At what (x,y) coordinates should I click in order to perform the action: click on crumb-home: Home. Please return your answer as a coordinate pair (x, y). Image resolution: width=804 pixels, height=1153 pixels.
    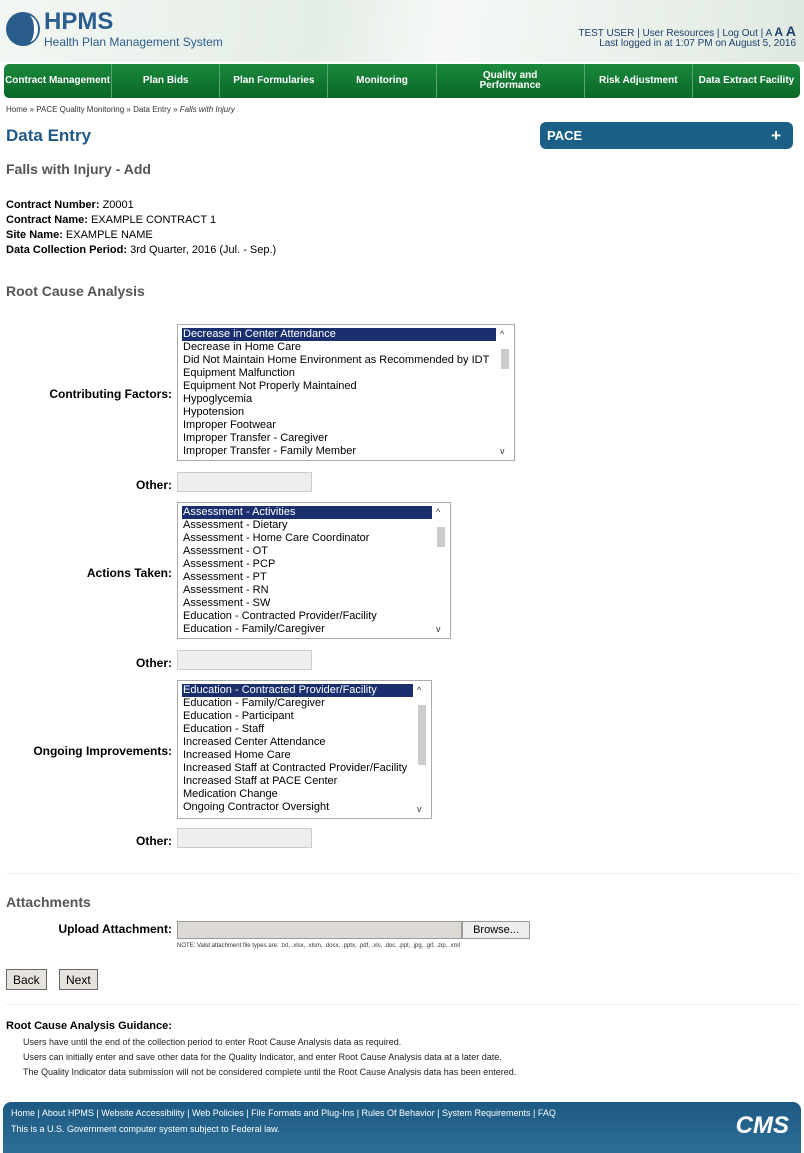
    Looking at the image, I should click on (17, 109).